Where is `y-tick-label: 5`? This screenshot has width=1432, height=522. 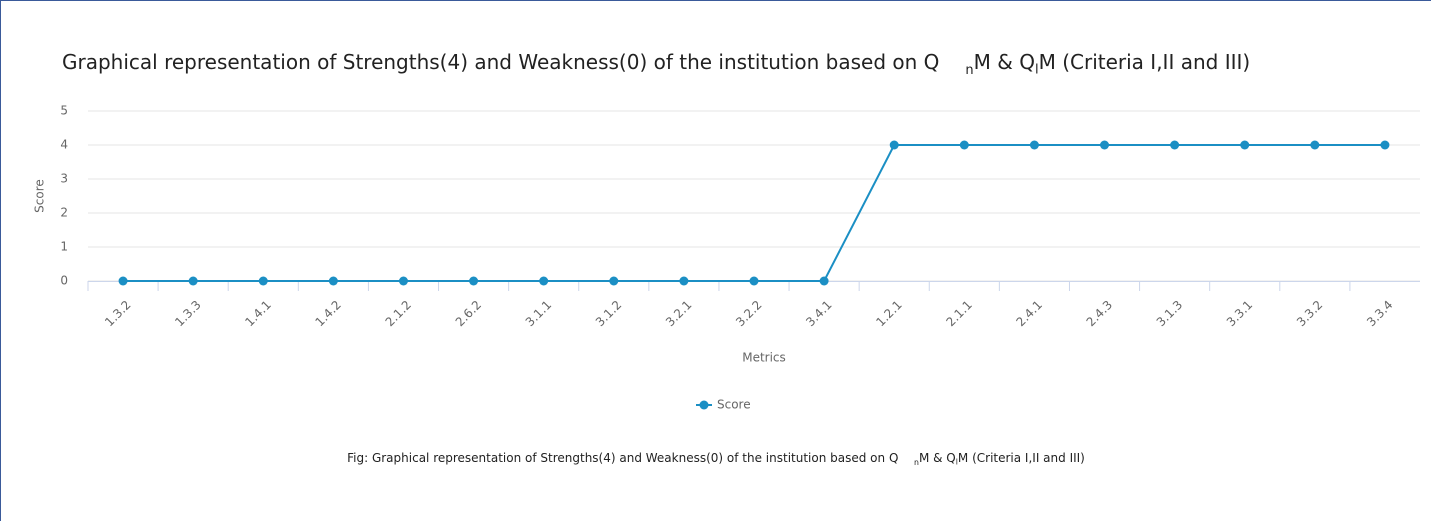
y-tick-label: 5 is located at coordinates (64, 111).